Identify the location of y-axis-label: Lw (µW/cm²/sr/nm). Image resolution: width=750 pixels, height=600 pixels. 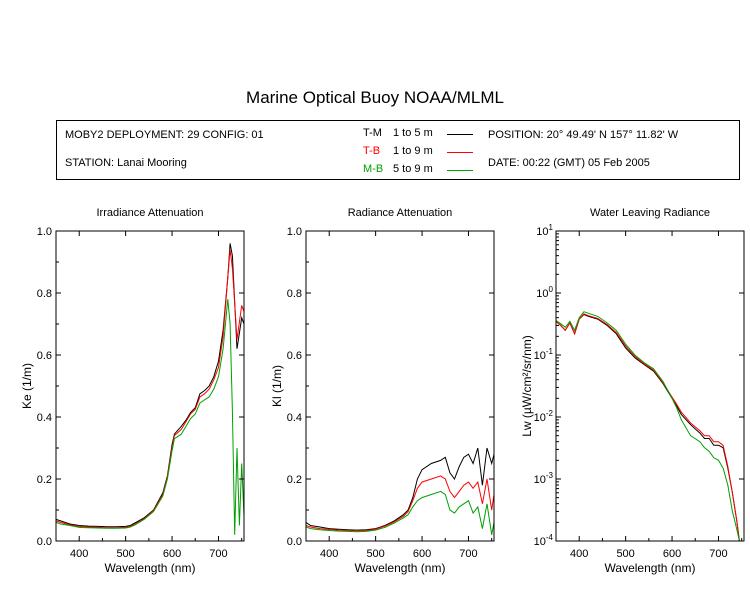
(527, 386).